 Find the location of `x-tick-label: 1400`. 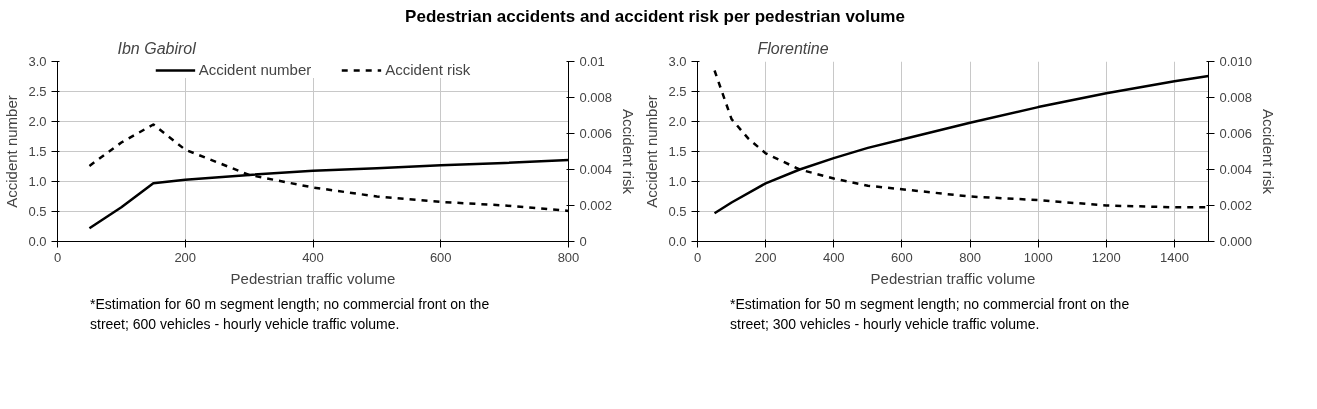

x-tick-label: 1400 is located at coordinates (1174, 257).